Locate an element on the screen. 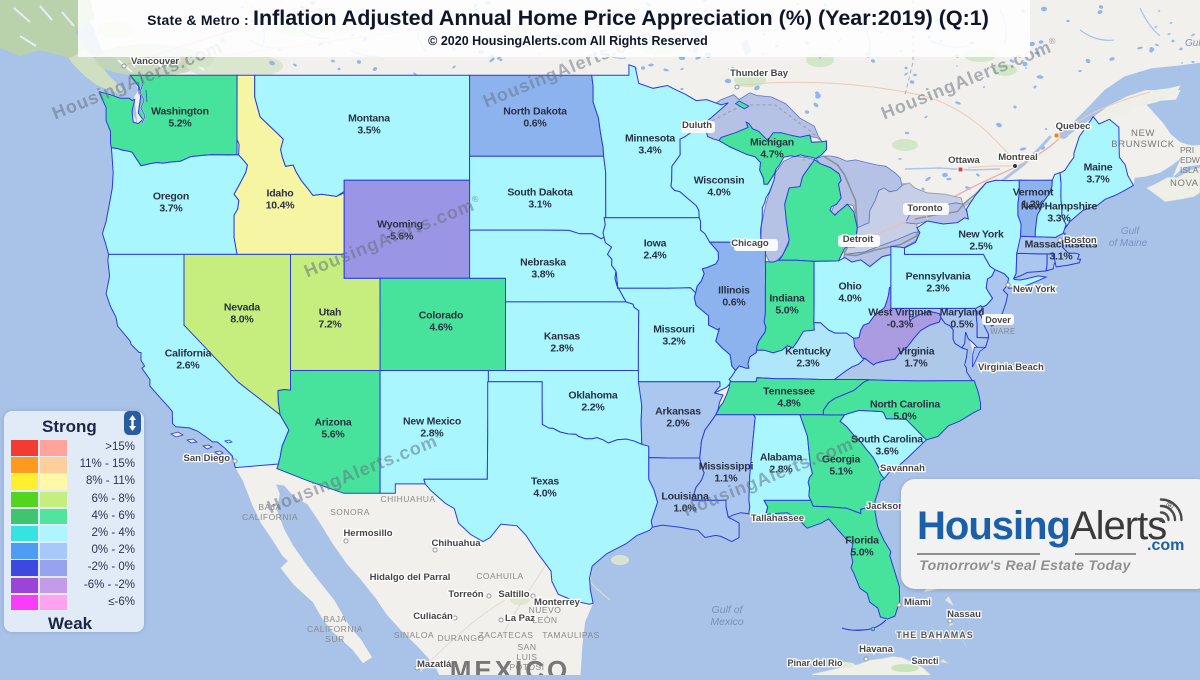  svg-text: Chicago is located at coordinates (750, 243).